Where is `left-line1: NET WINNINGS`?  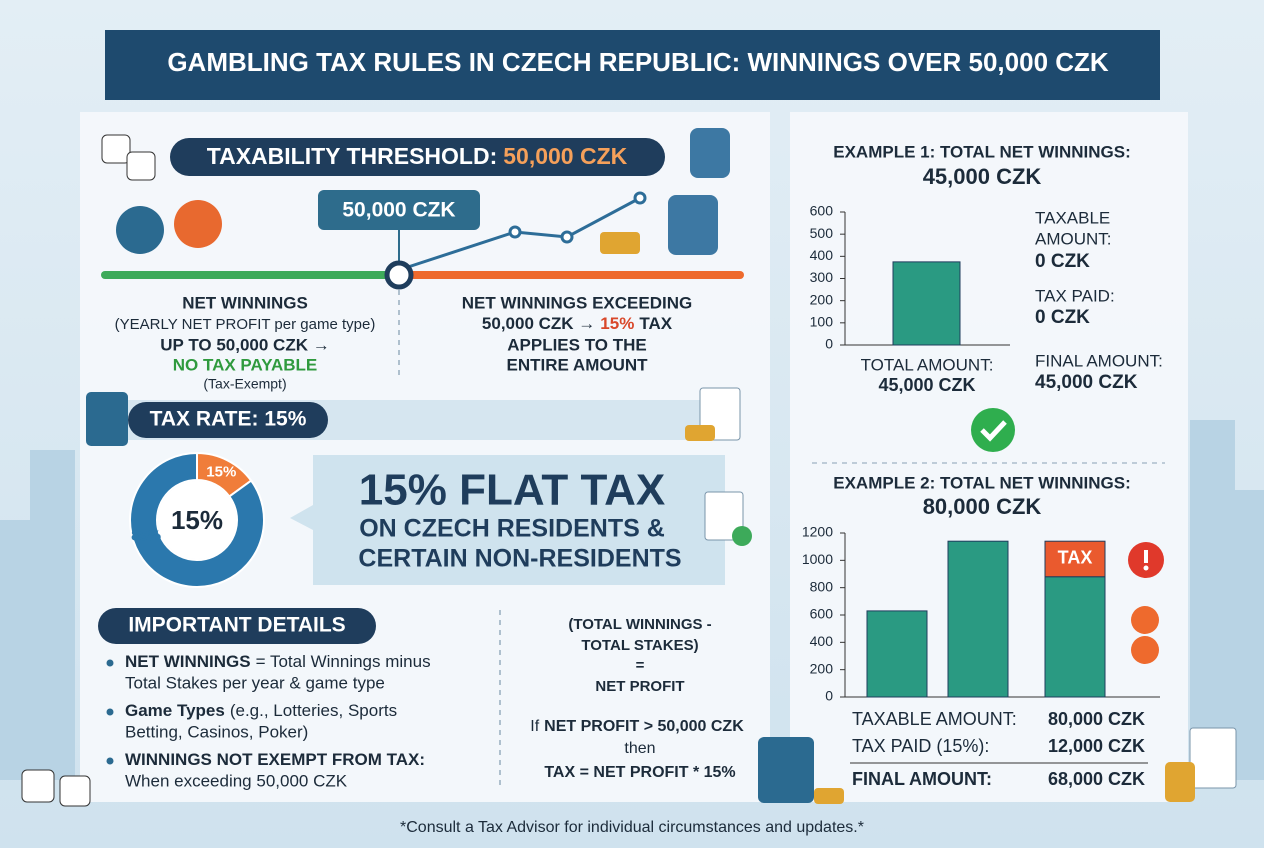 left-line1: NET WINNINGS is located at coordinates (245, 302).